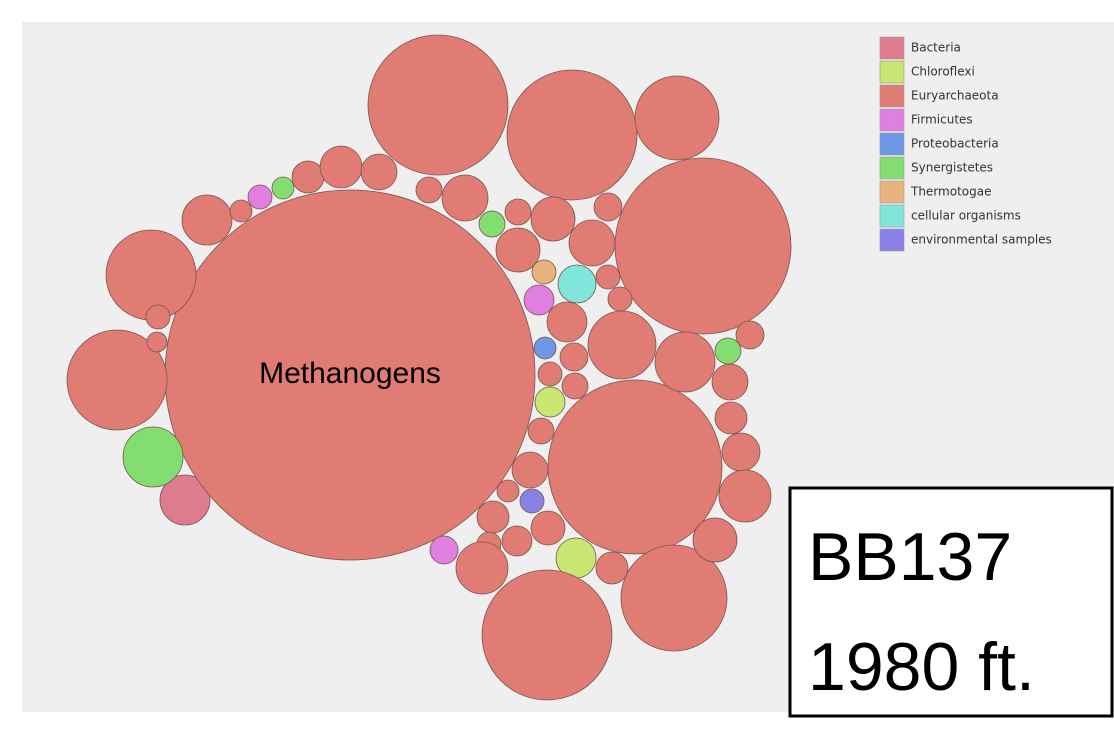 This screenshot has width=1114, height=733. I want to click on bubble-label: Methanogens, so click(350, 373).